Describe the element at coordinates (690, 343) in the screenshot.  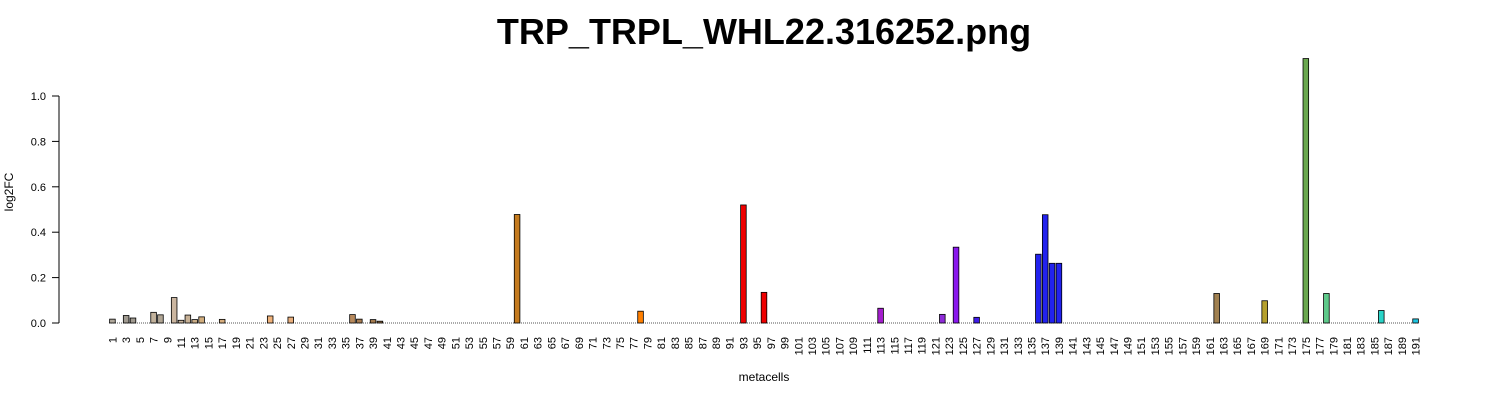
I see `x-tick-label: 85` at that location.